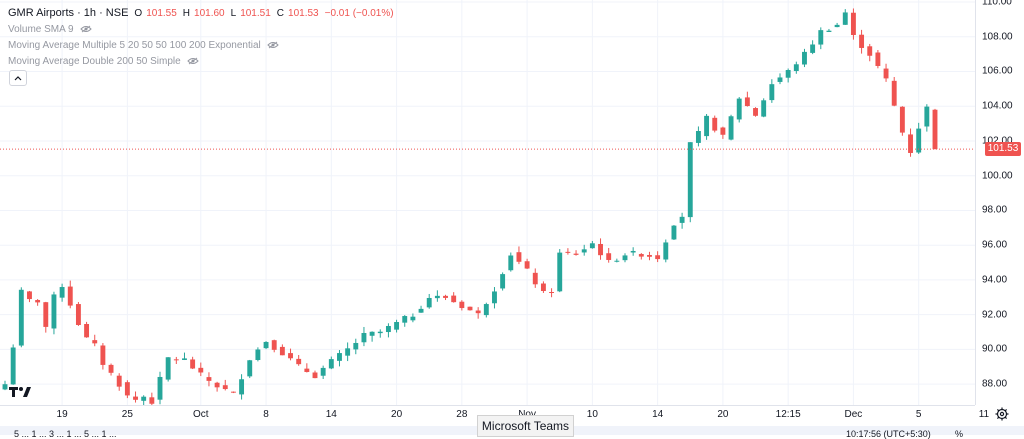 This screenshot has width=1024, height=439. Describe the element at coordinates (984, 414) in the screenshot. I see `time-tick-label: 11` at that location.